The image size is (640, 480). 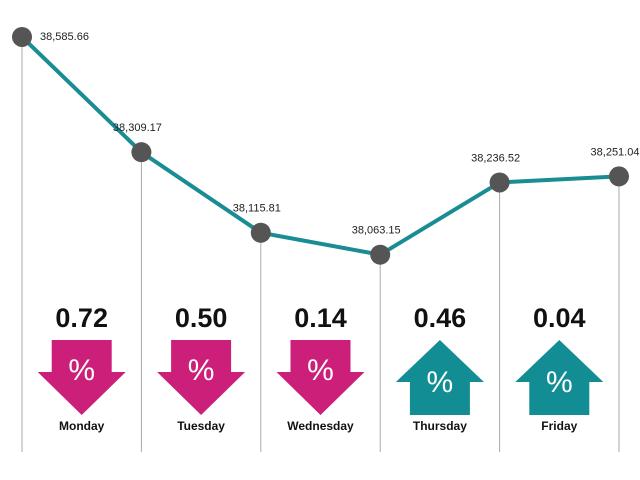 What do you see at coordinates (81, 318) in the screenshot?
I see `change-label: 0.72` at bounding box center [81, 318].